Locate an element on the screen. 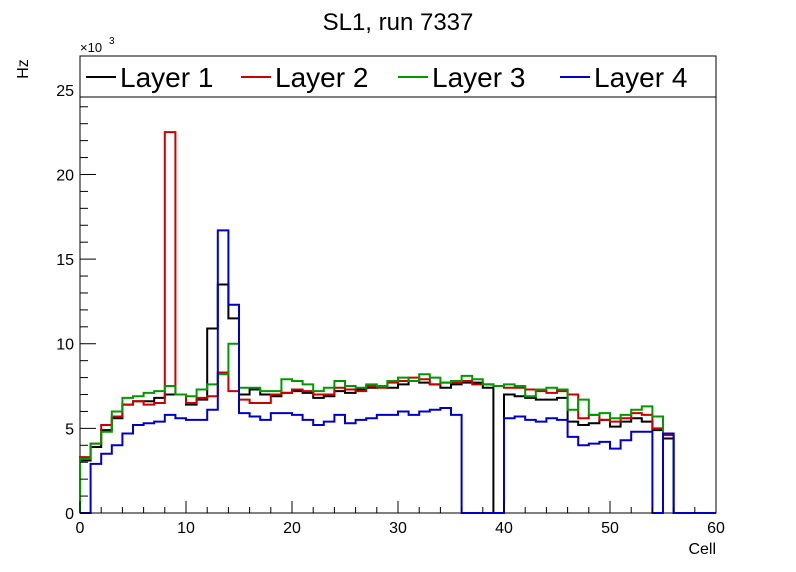 This screenshot has height=572, width=796. y-multiplier: ×10 3 is located at coordinates (97, 45).